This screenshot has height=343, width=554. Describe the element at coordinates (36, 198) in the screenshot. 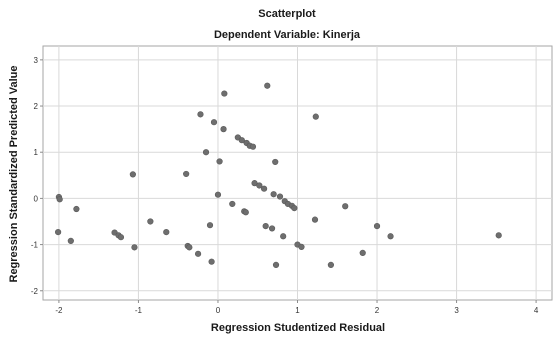

I see `y-tick-label: 0` at that location.